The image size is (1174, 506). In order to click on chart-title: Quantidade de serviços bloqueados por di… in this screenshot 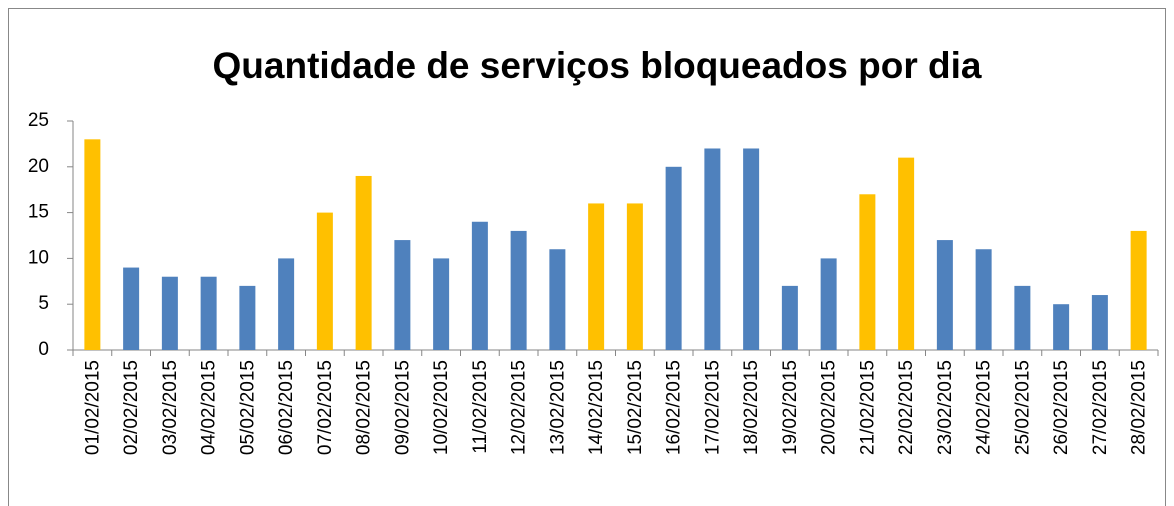, I will do `click(597, 65)`.